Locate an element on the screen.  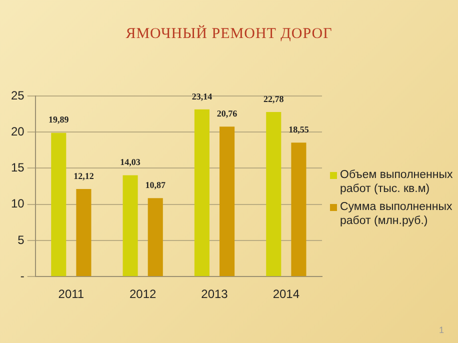
data-label: 19,89 is located at coordinates (59, 119).